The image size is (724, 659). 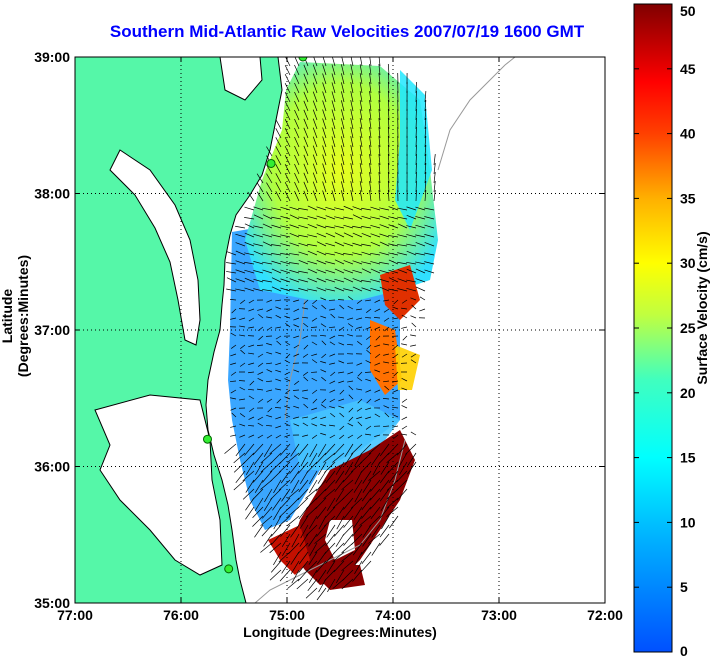 I want to click on radar-sites, so click(x=255, y=315).